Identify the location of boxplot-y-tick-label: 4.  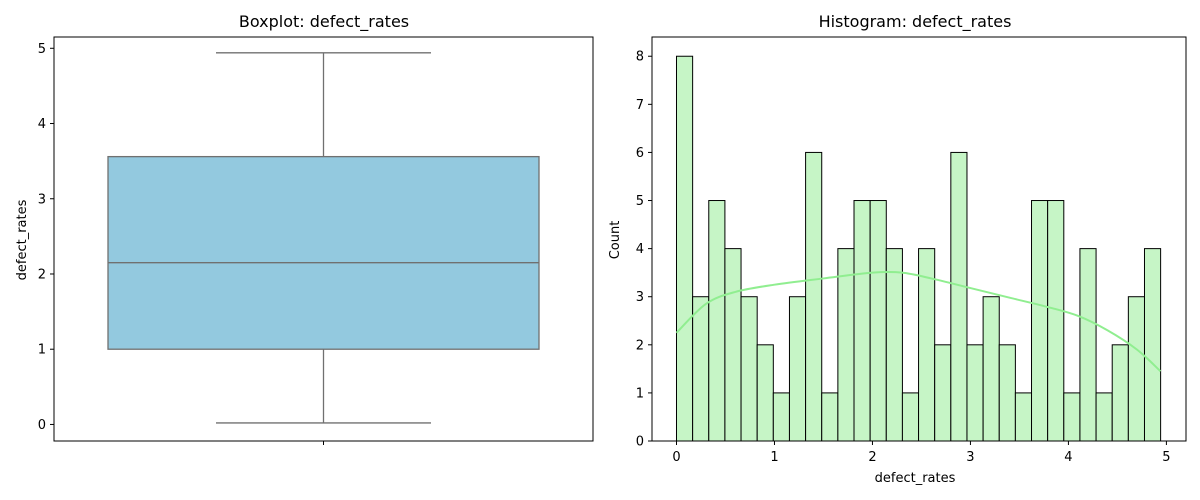
(42, 124).